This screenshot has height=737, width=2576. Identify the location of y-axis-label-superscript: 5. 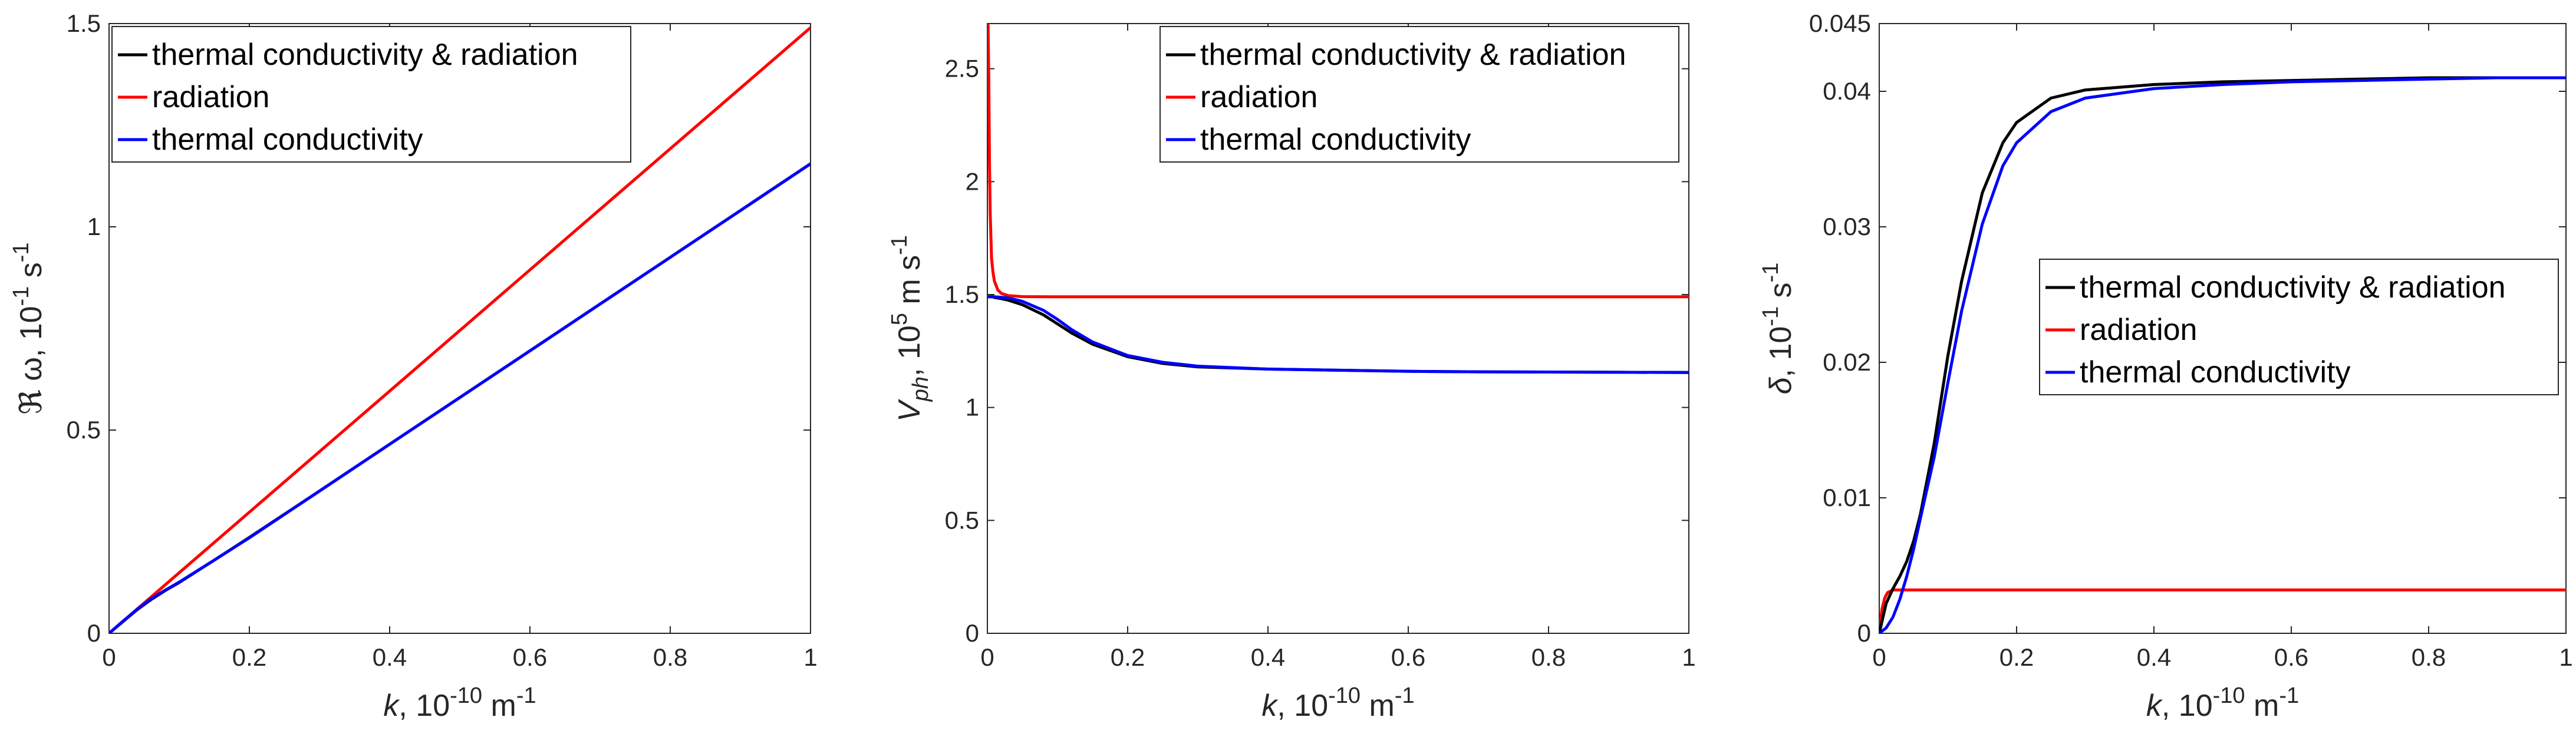
(899, 319).